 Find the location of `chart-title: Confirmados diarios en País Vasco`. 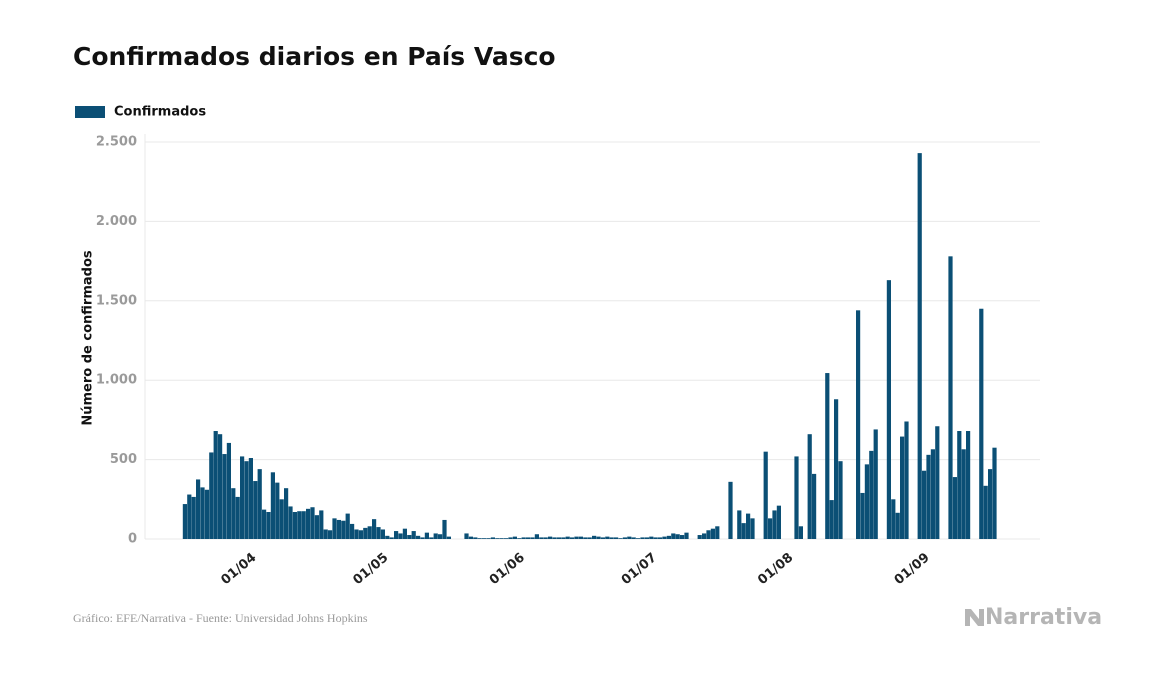

chart-title: Confirmados diarios en País Vasco is located at coordinates (314, 56).